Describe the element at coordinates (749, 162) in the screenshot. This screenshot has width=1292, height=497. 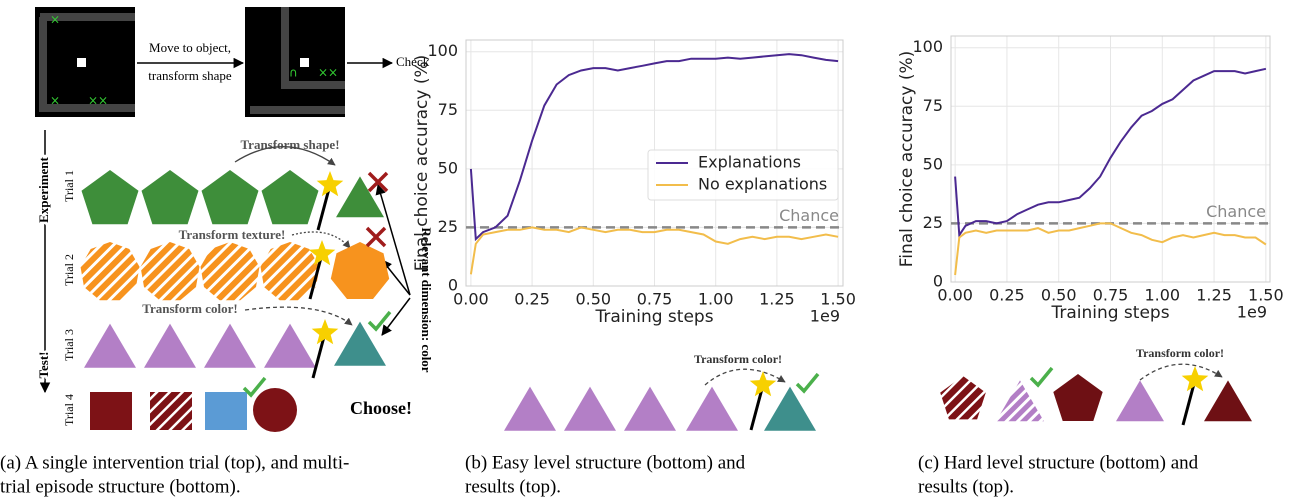
I see `legend-label: Explanations` at that location.